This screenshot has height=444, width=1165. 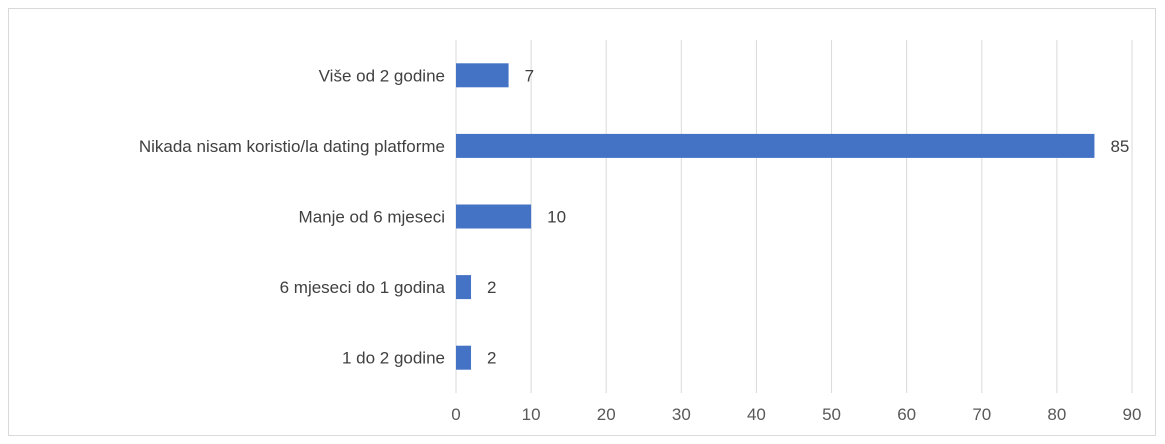 What do you see at coordinates (372, 217) in the screenshot?
I see `category-label: Manje od 6 mjeseci` at bounding box center [372, 217].